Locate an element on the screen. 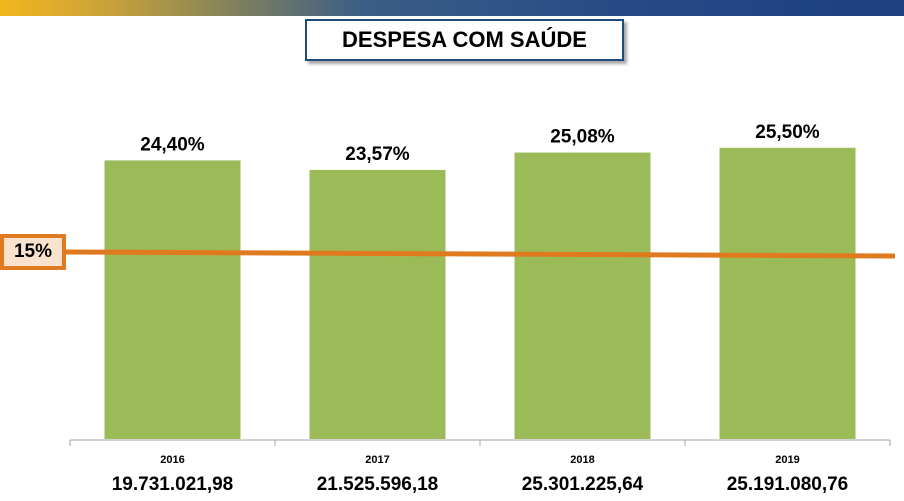 The width and height of the screenshot is (904, 501). bar-2018 is located at coordinates (582, 296).